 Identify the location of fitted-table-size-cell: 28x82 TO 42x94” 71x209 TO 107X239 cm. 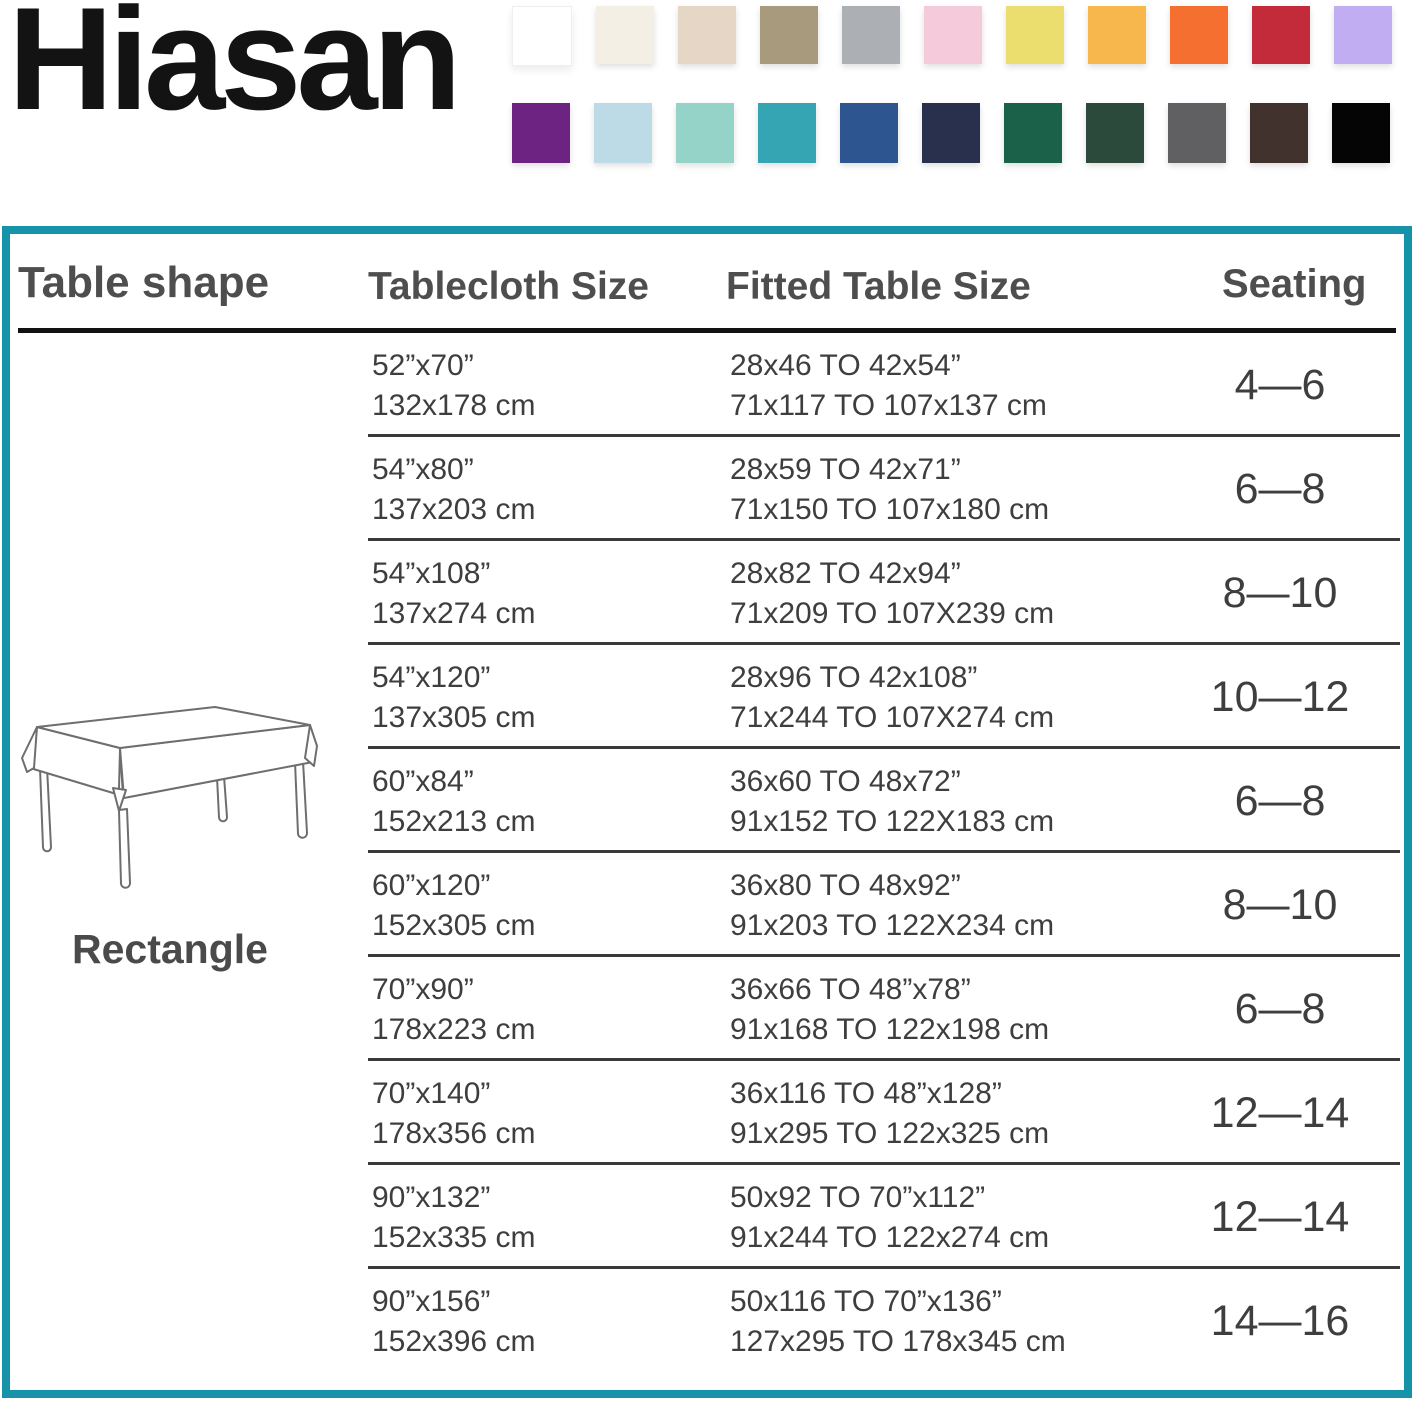
(892, 587).